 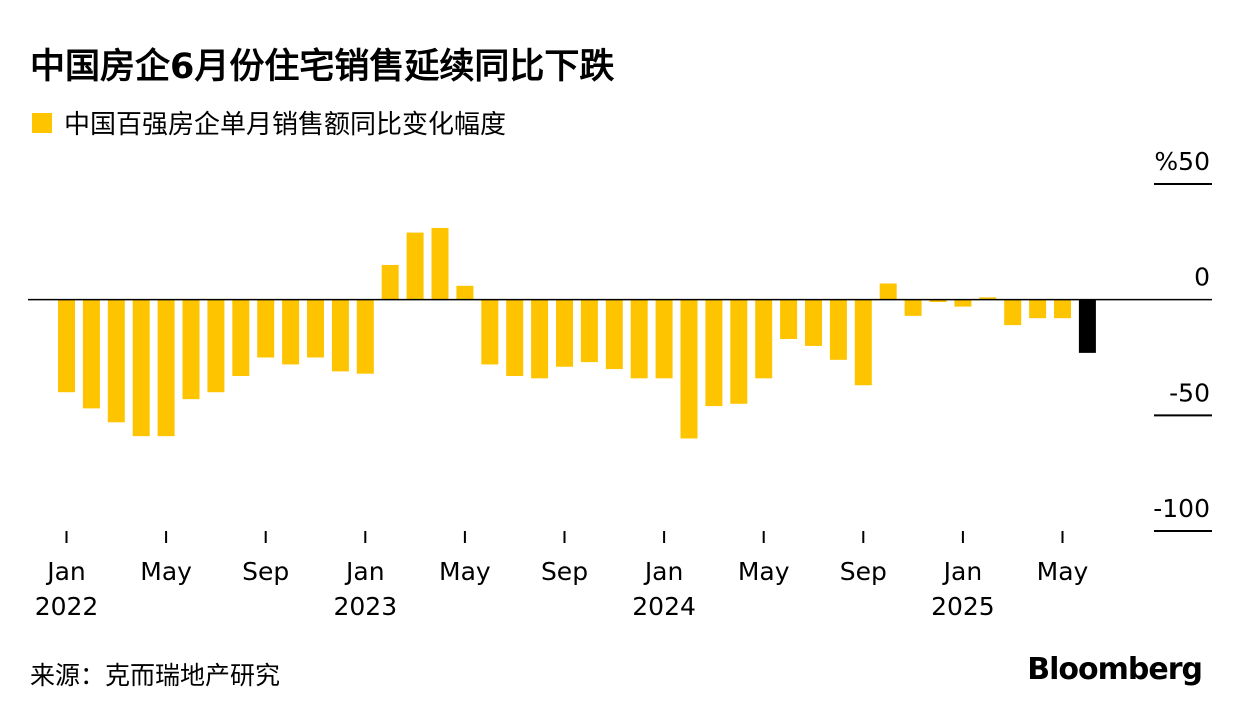 What do you see at coordinates (42, 122) in the screenshot?
I see `legend-swatch` at bounding box center [42, 122].